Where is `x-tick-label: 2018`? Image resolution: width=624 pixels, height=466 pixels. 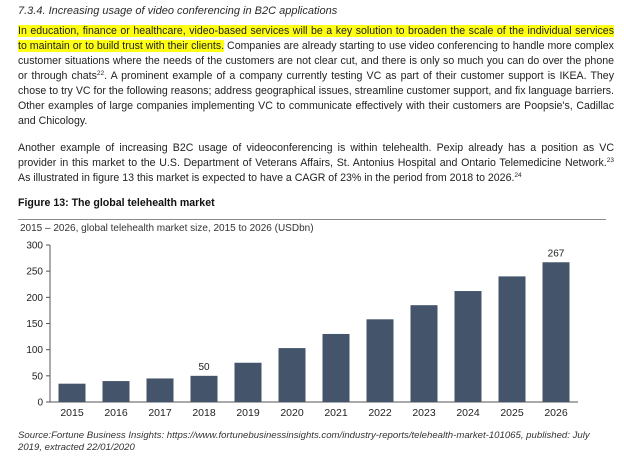 x-tick-label: 2018 is located at coordinates (204, 413).